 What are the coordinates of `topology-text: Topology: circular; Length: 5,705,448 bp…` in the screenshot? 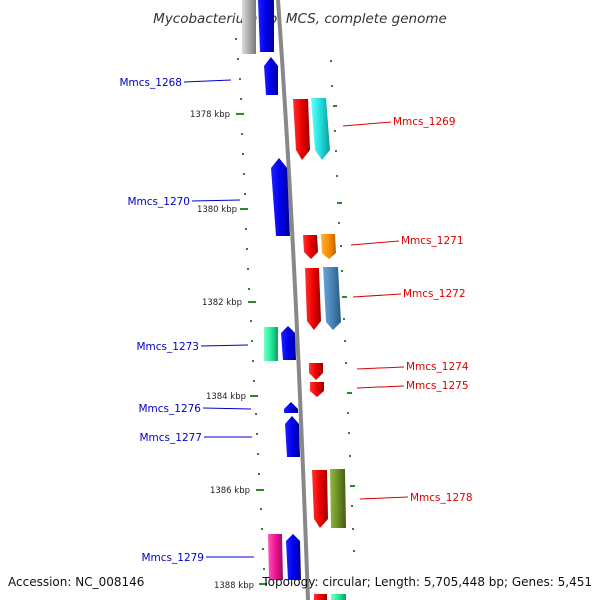 It's located at (426, 582).